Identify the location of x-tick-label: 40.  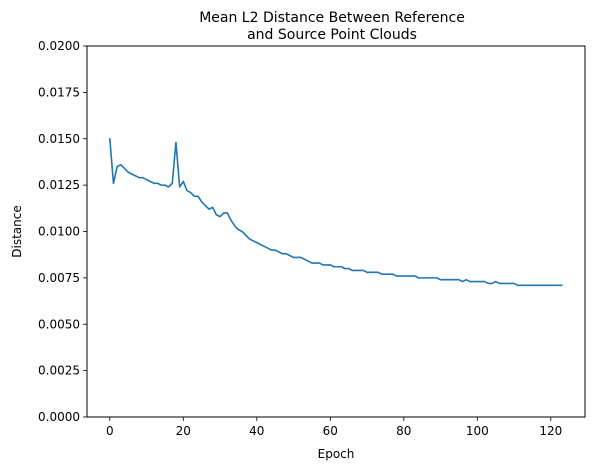
(256, 431).